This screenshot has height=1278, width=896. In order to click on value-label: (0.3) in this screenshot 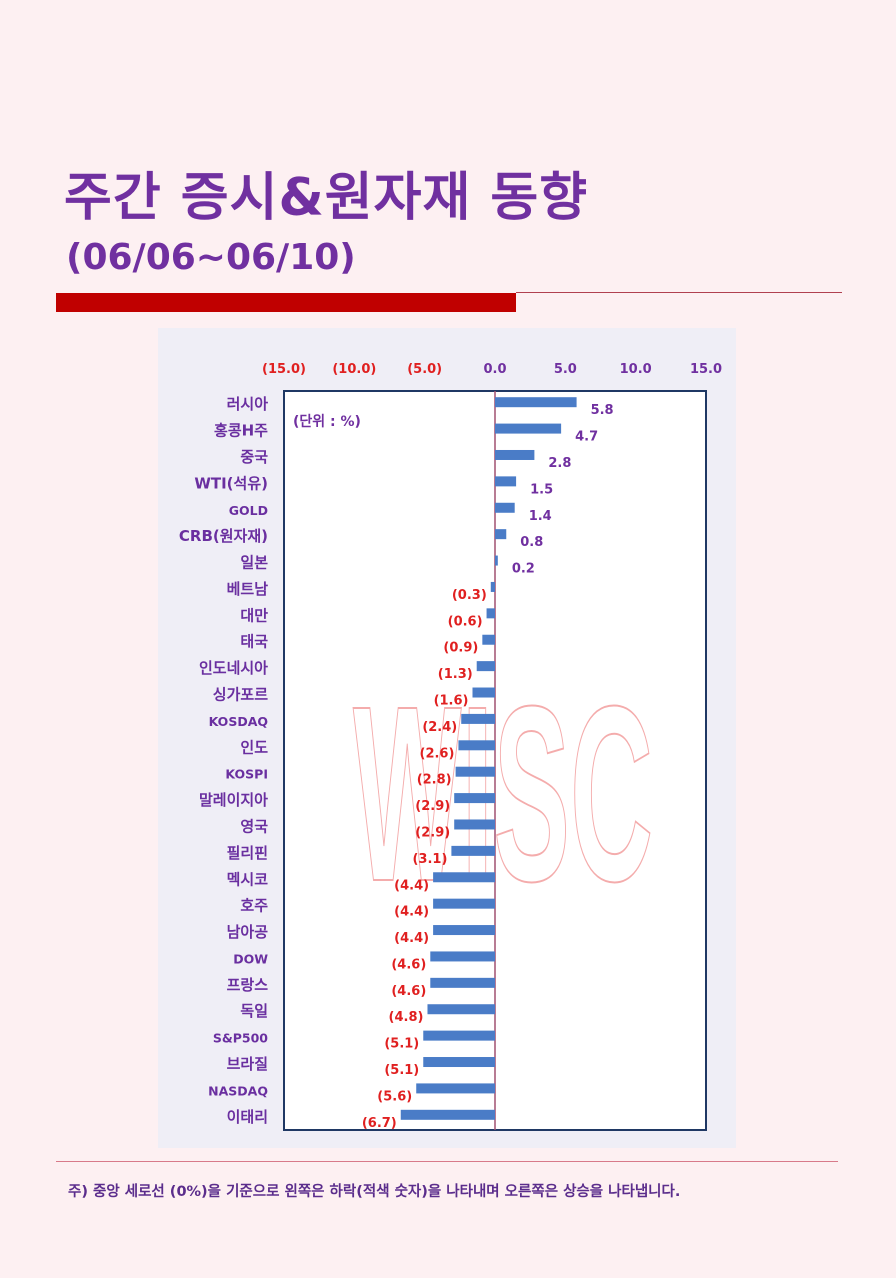, I will do `click(469, 595)`.